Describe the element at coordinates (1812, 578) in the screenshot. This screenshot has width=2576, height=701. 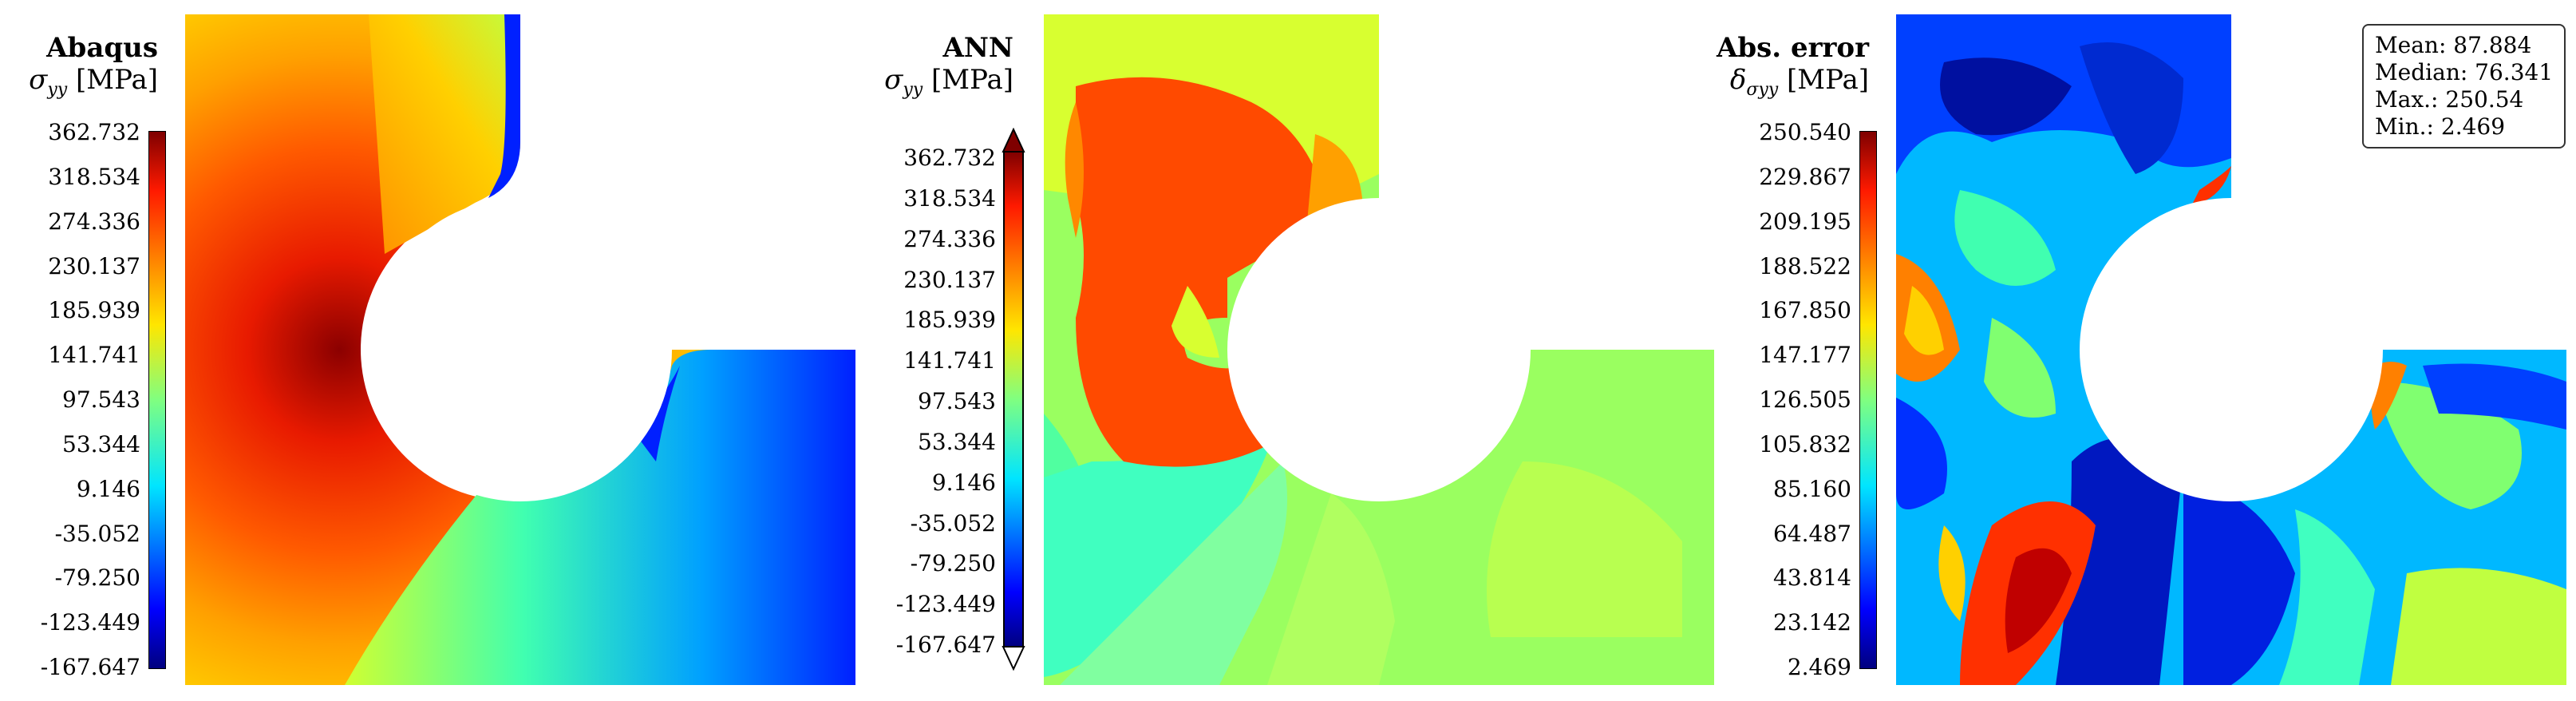
I see `colorbar-tick-label: 43.814` at that location.